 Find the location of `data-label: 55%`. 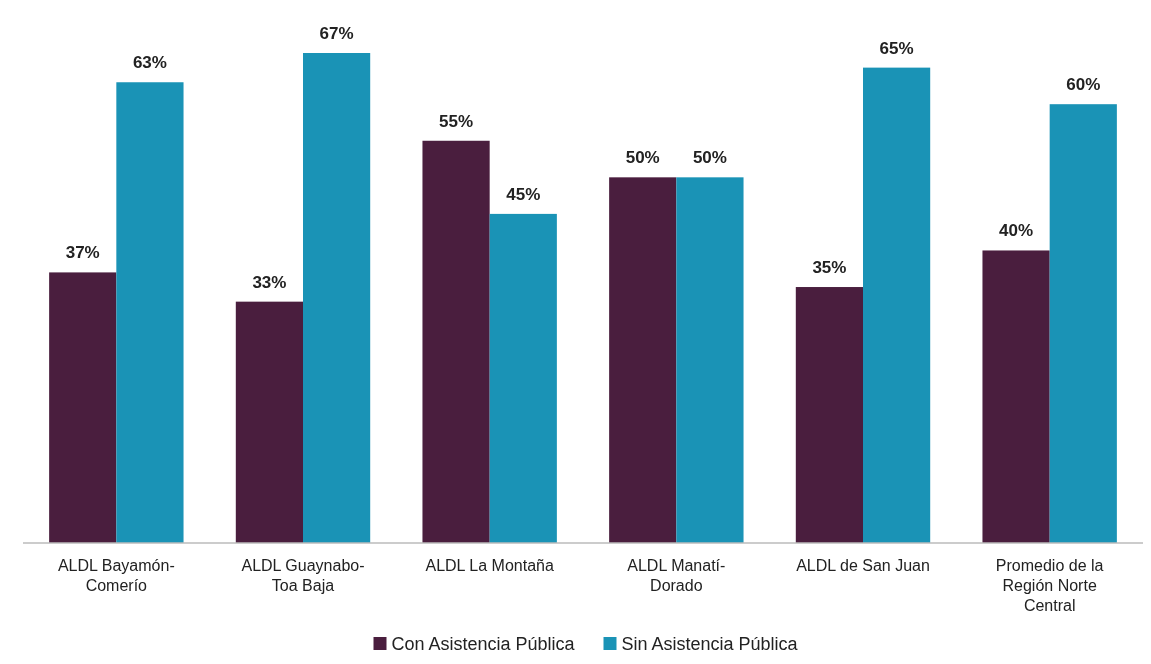

data-label: 55% is located at coordinates (456, 121).